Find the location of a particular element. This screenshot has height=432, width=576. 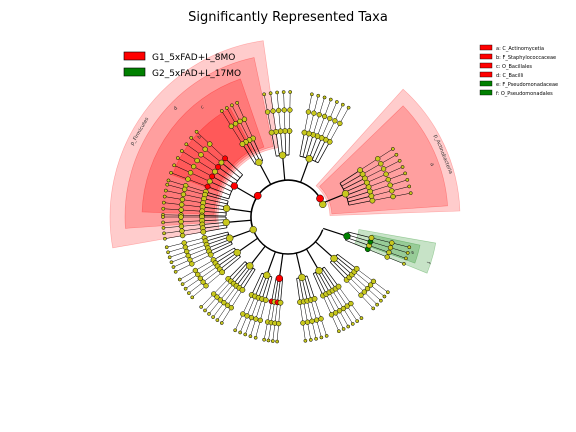

biomarker-label-b: b: F_Staphylococcaceae is located at coordinates (526, 58).